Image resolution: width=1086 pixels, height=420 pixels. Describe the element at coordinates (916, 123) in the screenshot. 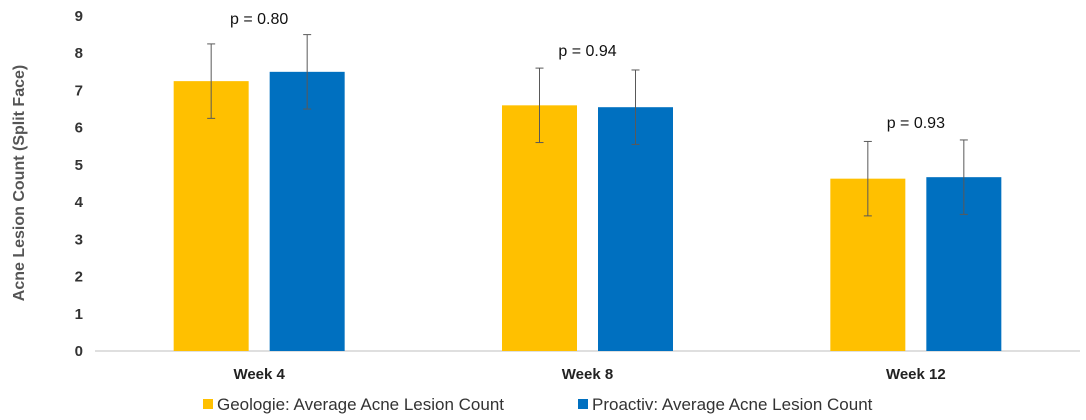

I see `p-value-label: p = 0.93` at that location.